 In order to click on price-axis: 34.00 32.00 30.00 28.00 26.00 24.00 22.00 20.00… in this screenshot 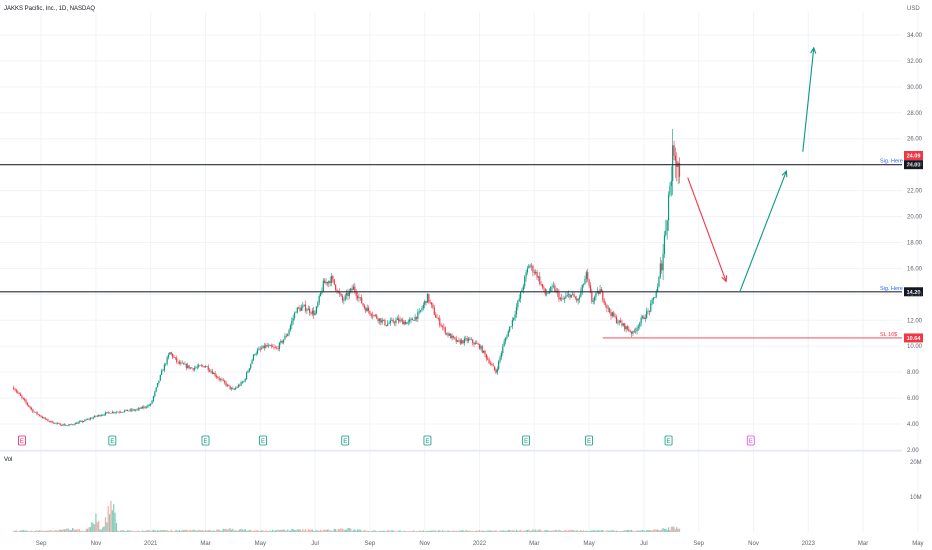, I will do `click(915, 243)`.